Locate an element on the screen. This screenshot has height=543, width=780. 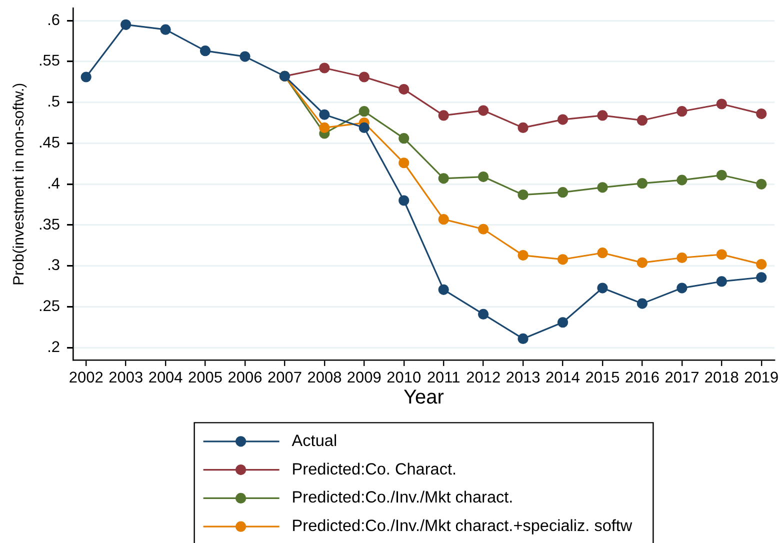
legend-label: Predicted:Co./Inv./Mkt charact. is located at coordinates (403, 497).